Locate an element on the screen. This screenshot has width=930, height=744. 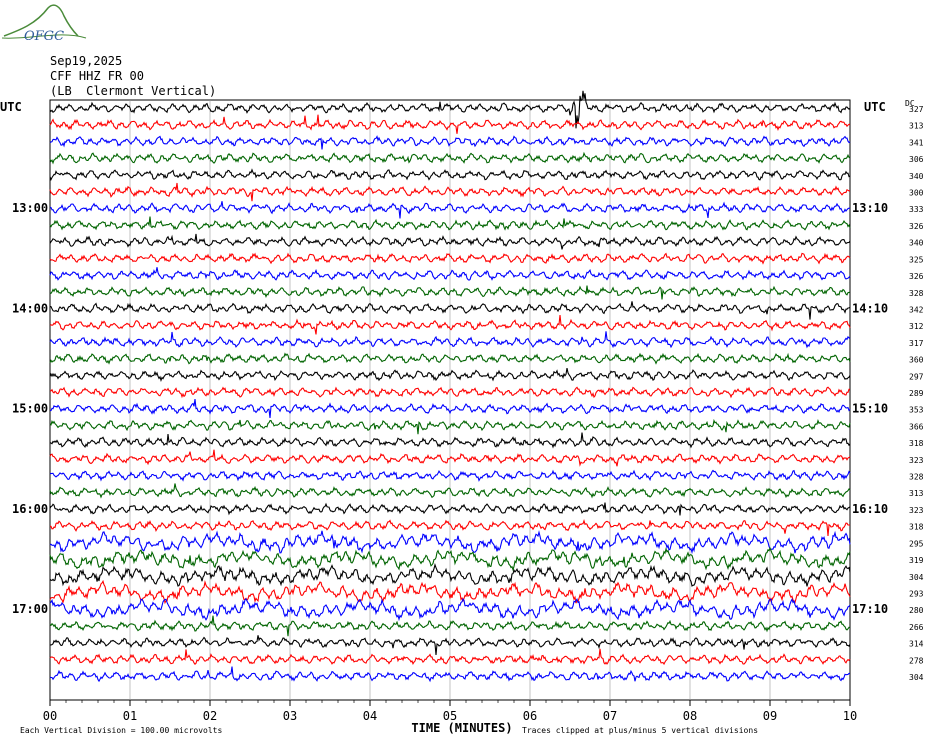
dc-value-label: 342 is located at coordinates (916, 309).